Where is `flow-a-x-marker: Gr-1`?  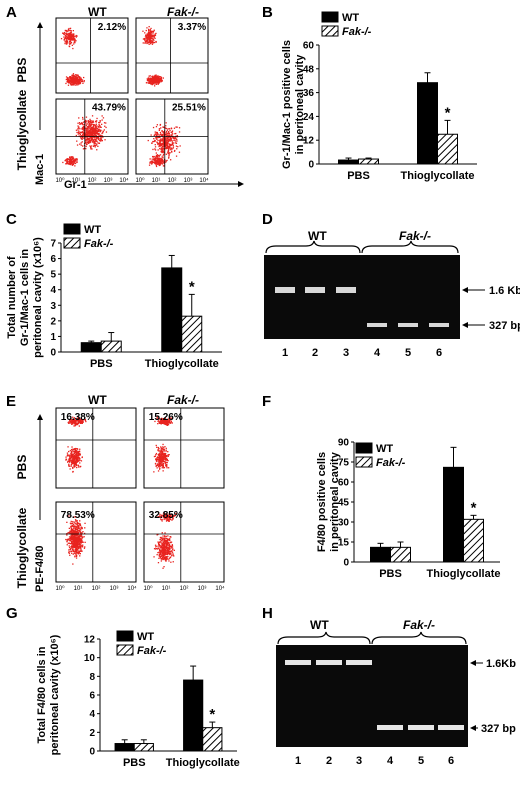
flow-a-x-marker: Gr-1 is located at coordinates (75, 185).